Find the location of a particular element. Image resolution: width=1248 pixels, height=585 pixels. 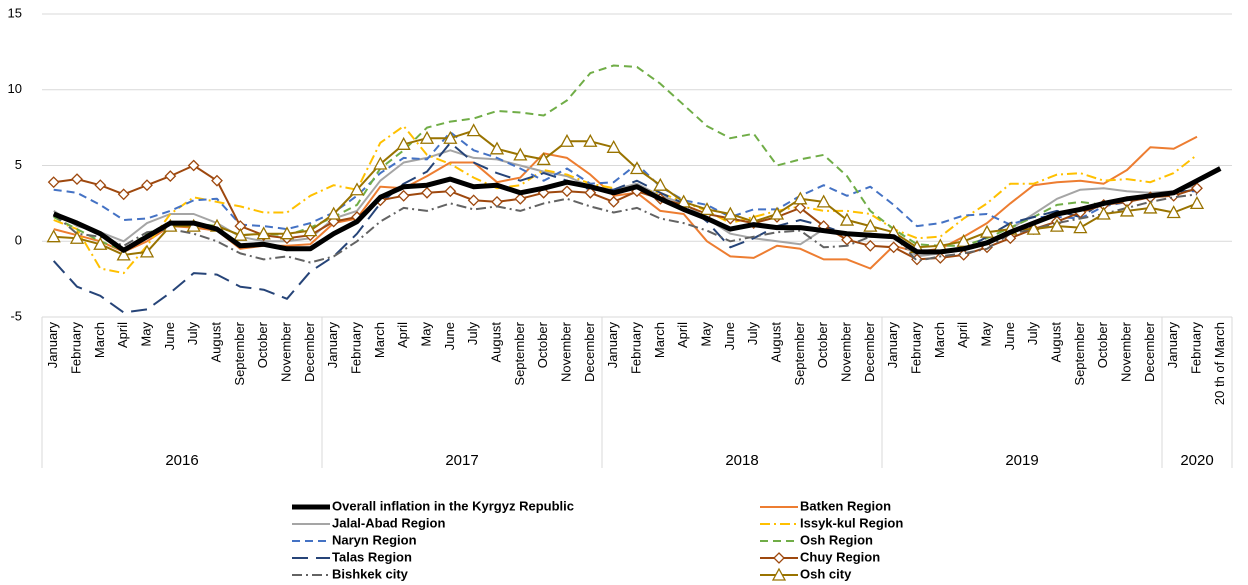

legend-label: Bishkek city is located at coordinates (370, 573).